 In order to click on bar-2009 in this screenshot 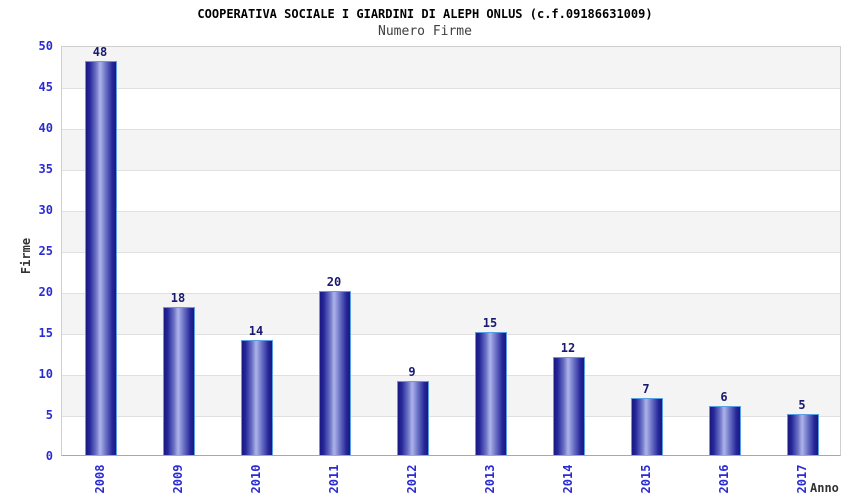, I will do `click(179, 381)`.